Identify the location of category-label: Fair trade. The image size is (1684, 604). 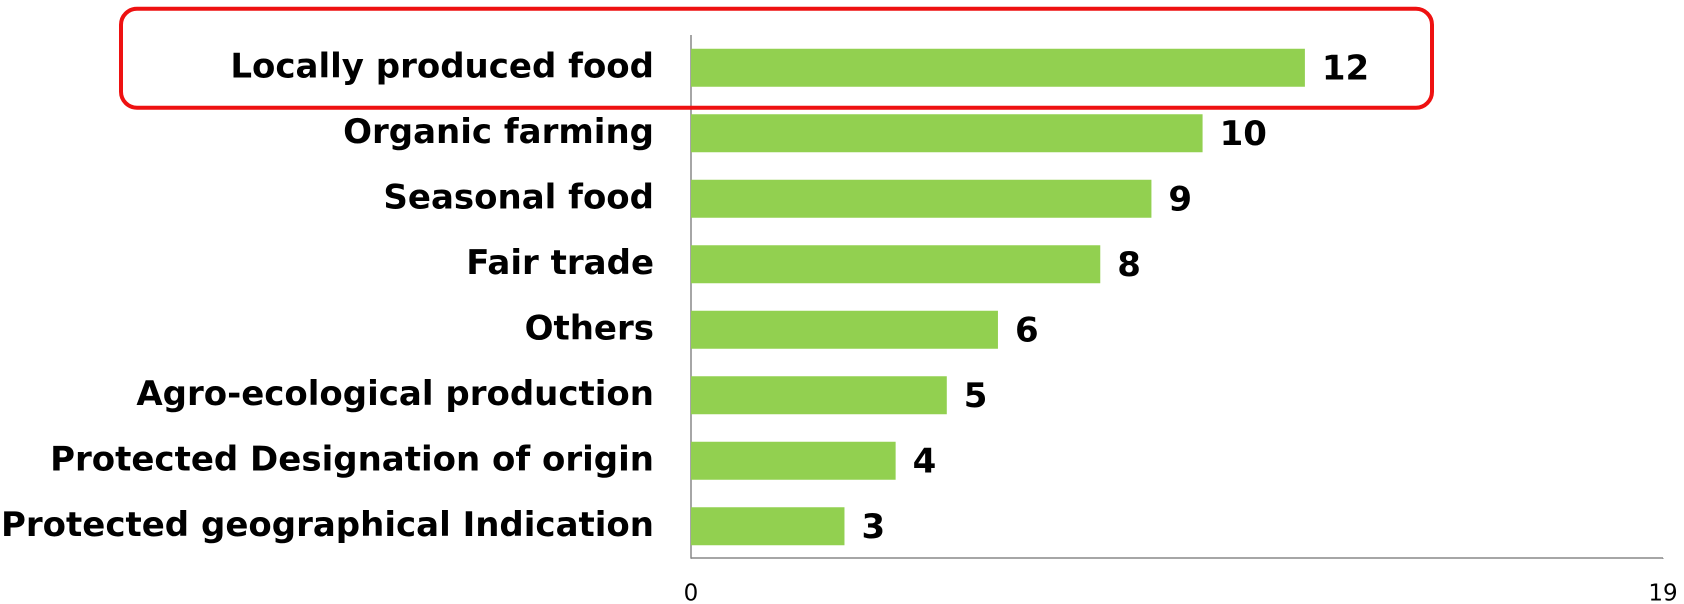
(560, 263).